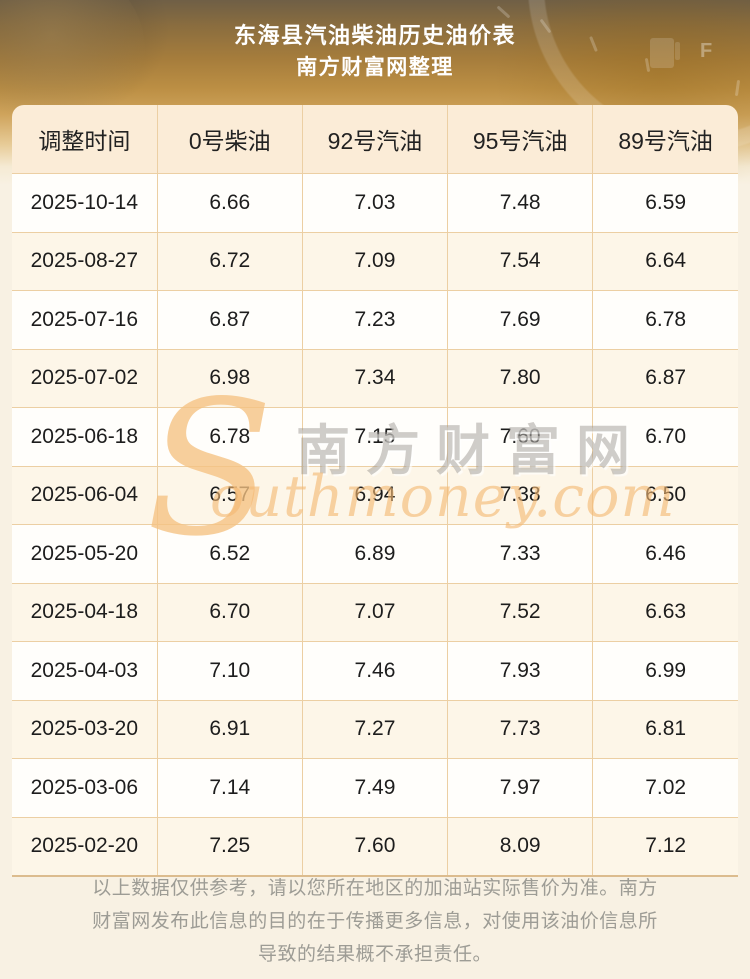  What do you see at coordinates (520, 788) in the screenshot?
I see `price-cell: 7.97` at bounding box center [520, 788].